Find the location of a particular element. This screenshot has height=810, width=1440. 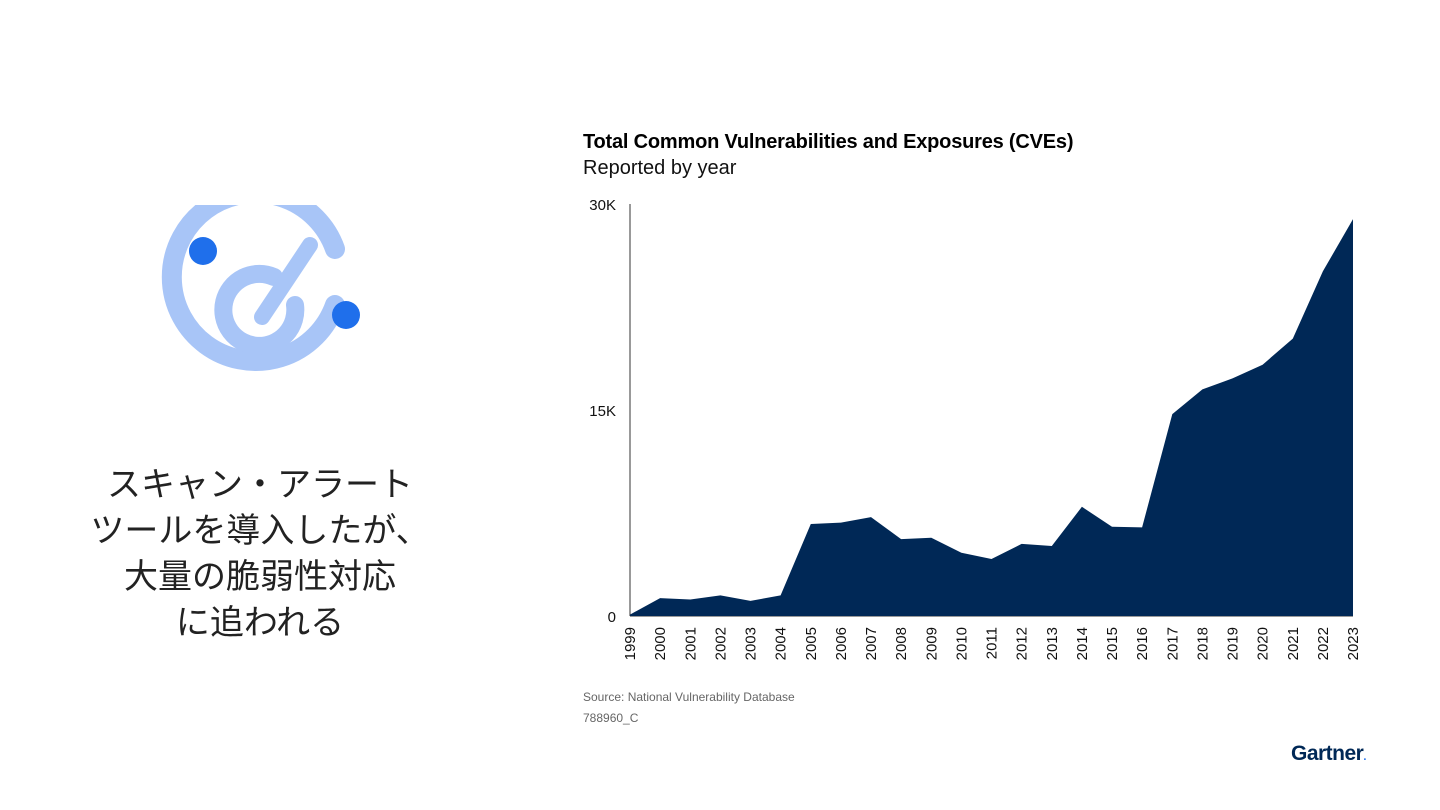

x-tick-label: 2023 is located at coordinates (1353, 643).